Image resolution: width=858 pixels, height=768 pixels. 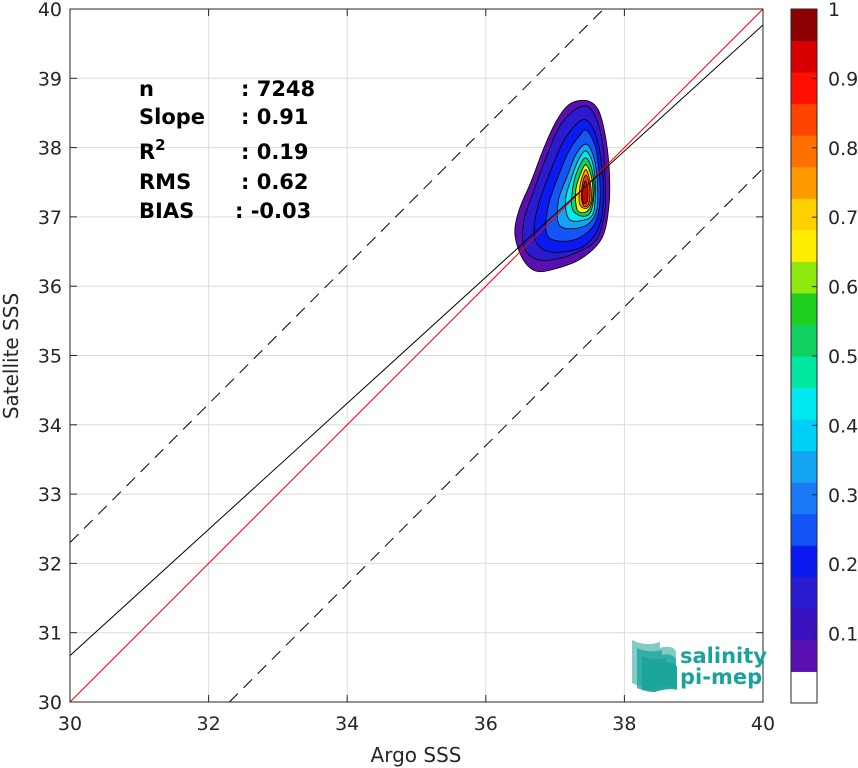 What do you see at coordinates (50, 357) in the screenshot?
I see `y-tick-label: 35` at bounding box center [50, 357].